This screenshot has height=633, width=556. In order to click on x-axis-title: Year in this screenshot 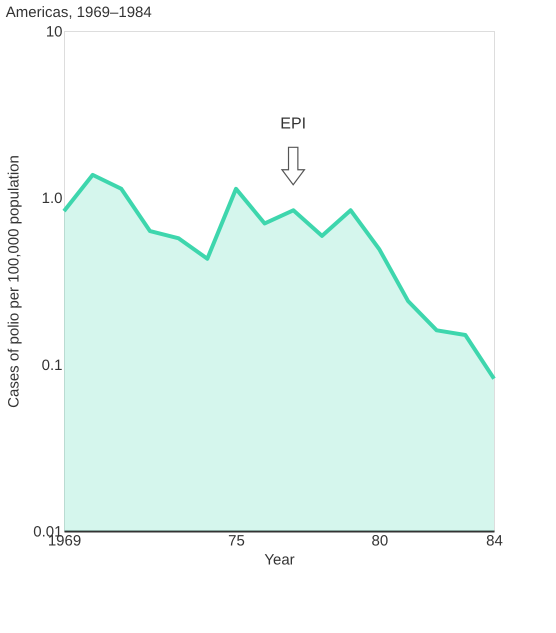, I will do `click(279, 560)`.